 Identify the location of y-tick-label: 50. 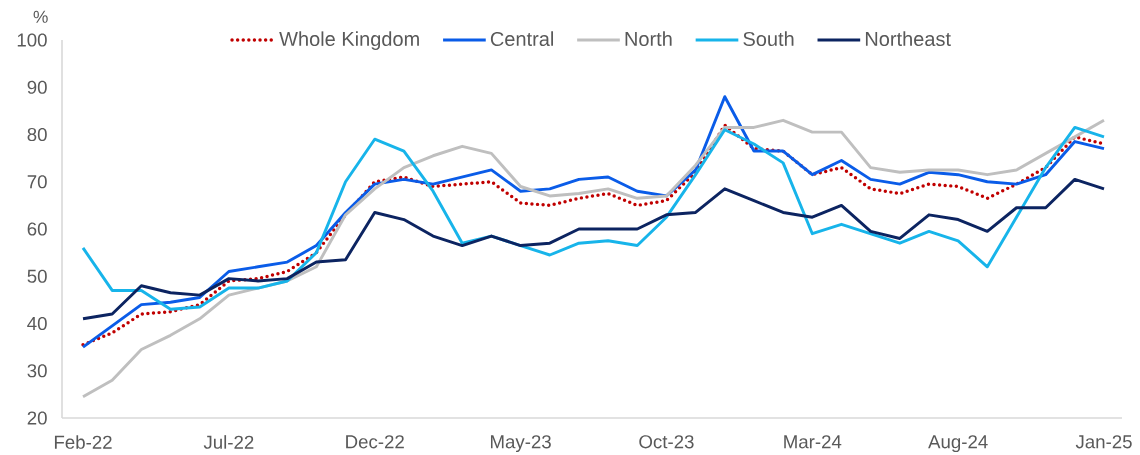
(37, 276).